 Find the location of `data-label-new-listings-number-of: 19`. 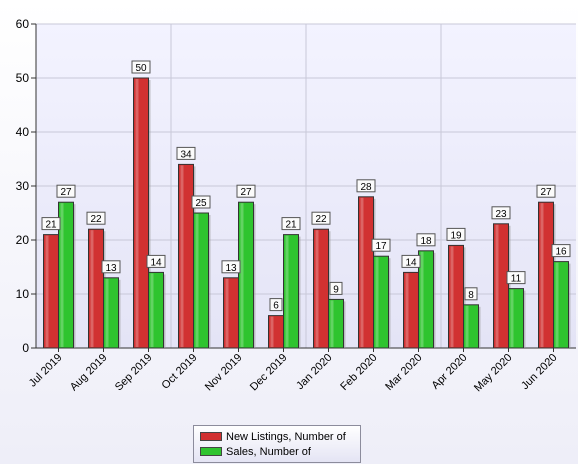

data-label-new-listings-number-of: 19 is located at coordinates (456, 235).